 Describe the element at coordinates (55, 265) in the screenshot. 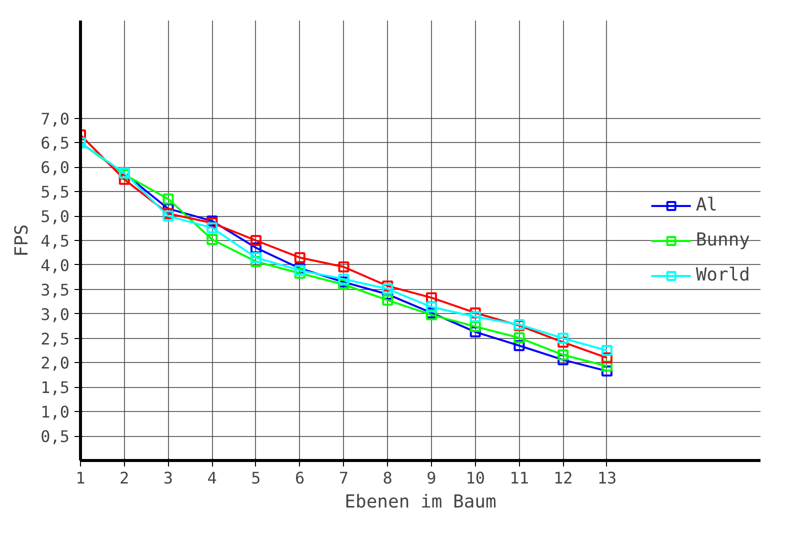

I see `y-tick-label: 4,0` at that location.